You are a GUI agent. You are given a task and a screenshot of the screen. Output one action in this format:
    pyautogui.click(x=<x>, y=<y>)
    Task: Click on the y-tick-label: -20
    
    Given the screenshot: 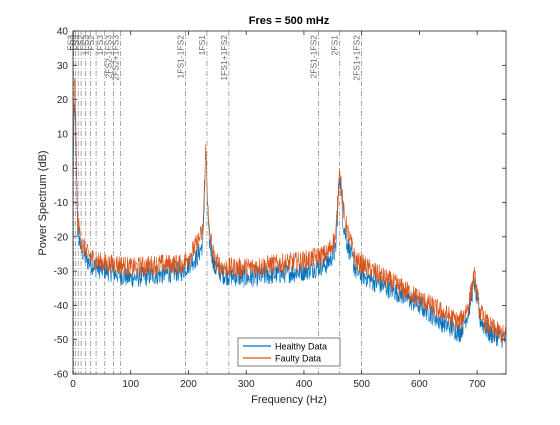 What is the action you would take?
    pyautogui.click(x=61, y=237)
    